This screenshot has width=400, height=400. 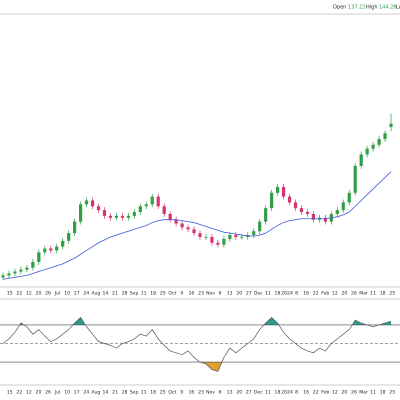 What do you see at coordinates (325, 393) in the screenshot?
I see `x-tick-label: Feb` at bounding box center [325, 393].